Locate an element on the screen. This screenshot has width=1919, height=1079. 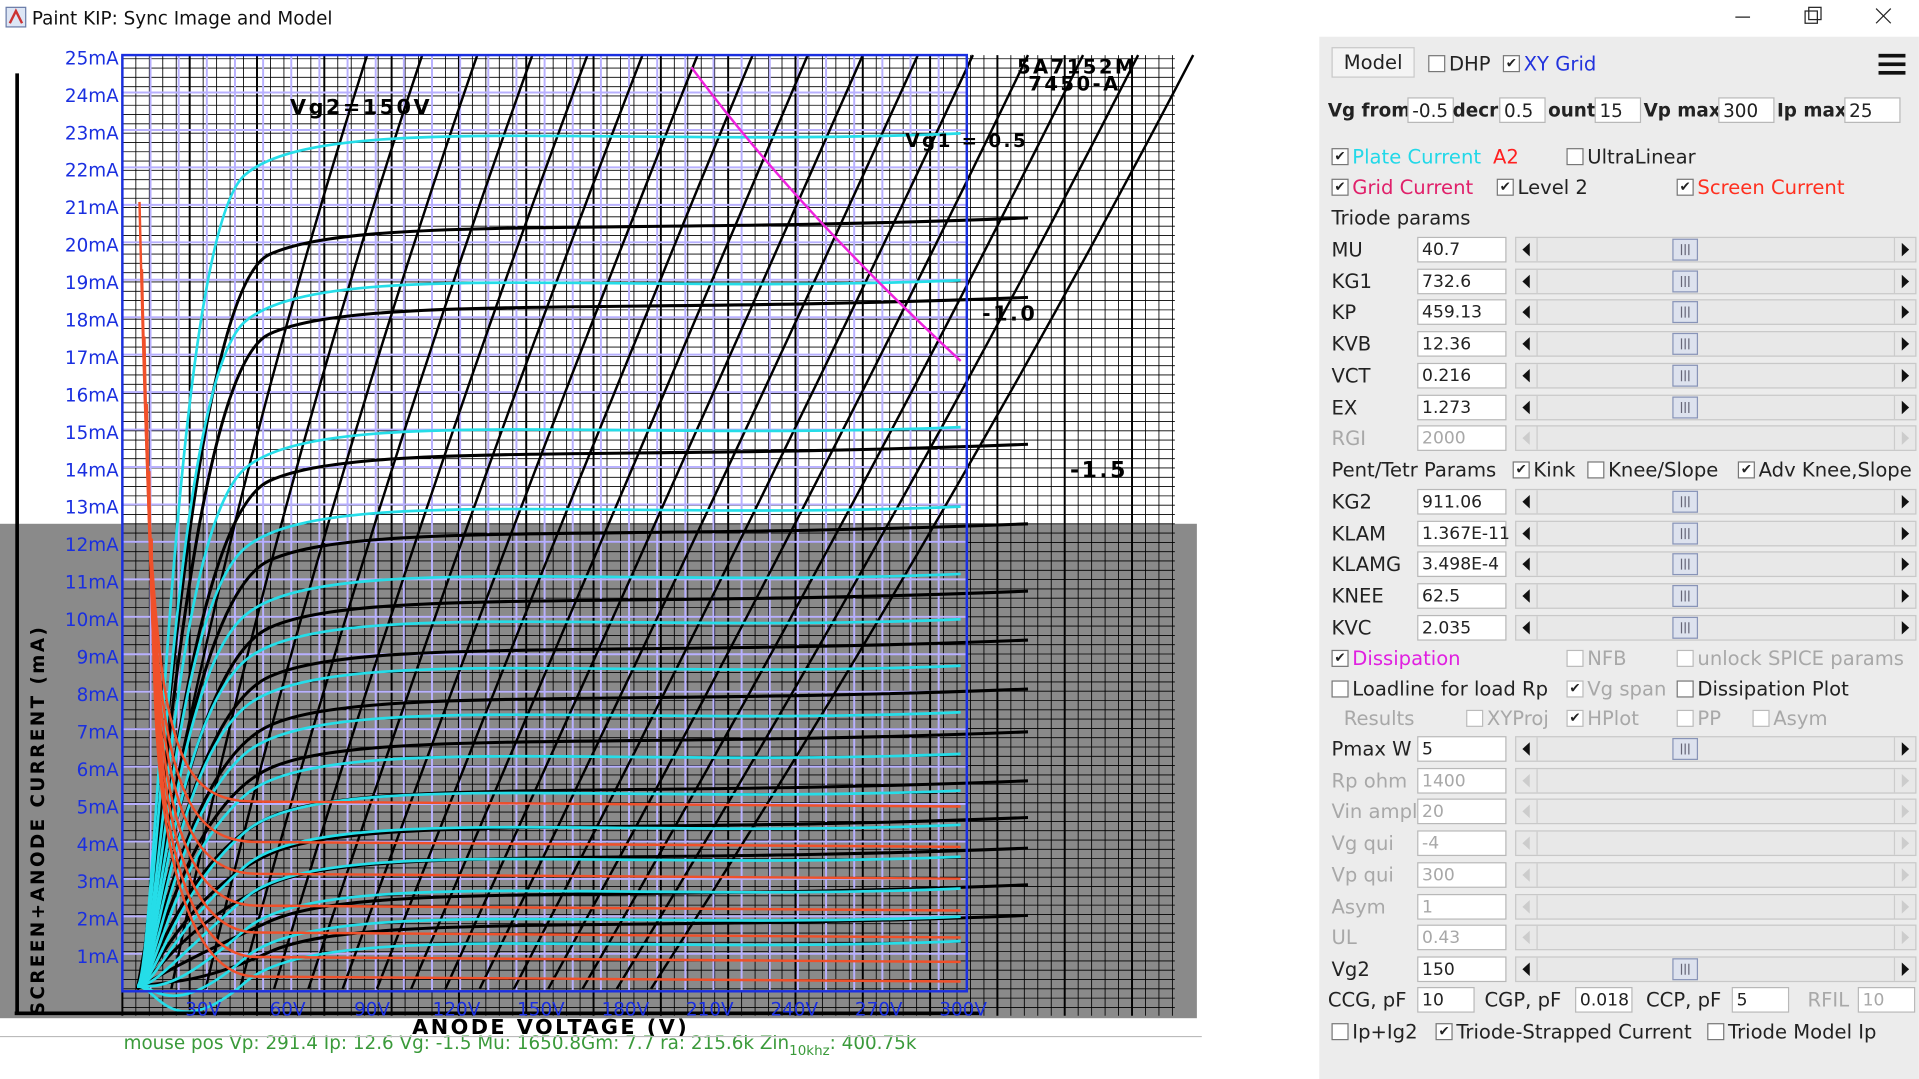
checkbox-label: unlock SPICE params is located at coordinates (1801, 658).